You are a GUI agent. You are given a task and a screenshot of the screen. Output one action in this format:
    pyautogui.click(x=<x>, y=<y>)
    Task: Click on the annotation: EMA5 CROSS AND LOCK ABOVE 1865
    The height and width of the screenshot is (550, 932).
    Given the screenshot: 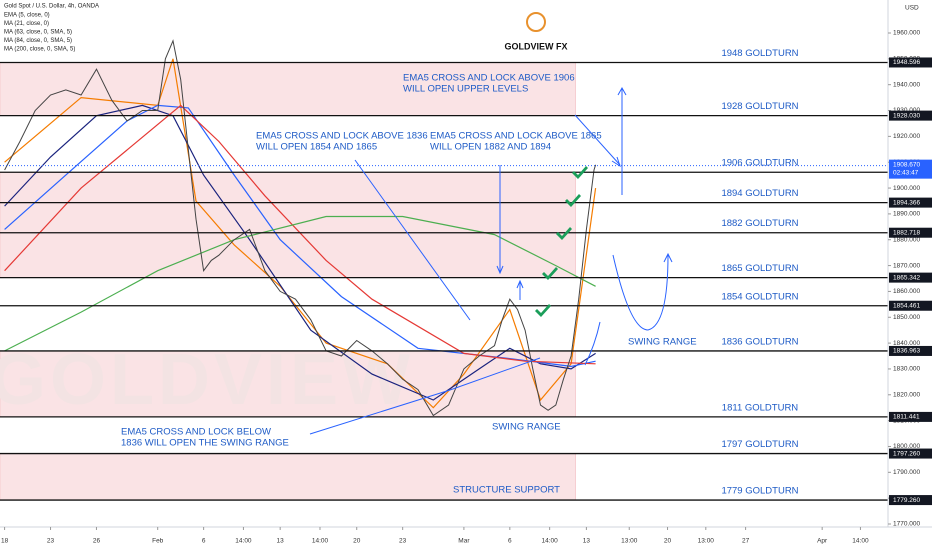 What is the action you would take?
    pyautogui.click(x=516, y=136)
    